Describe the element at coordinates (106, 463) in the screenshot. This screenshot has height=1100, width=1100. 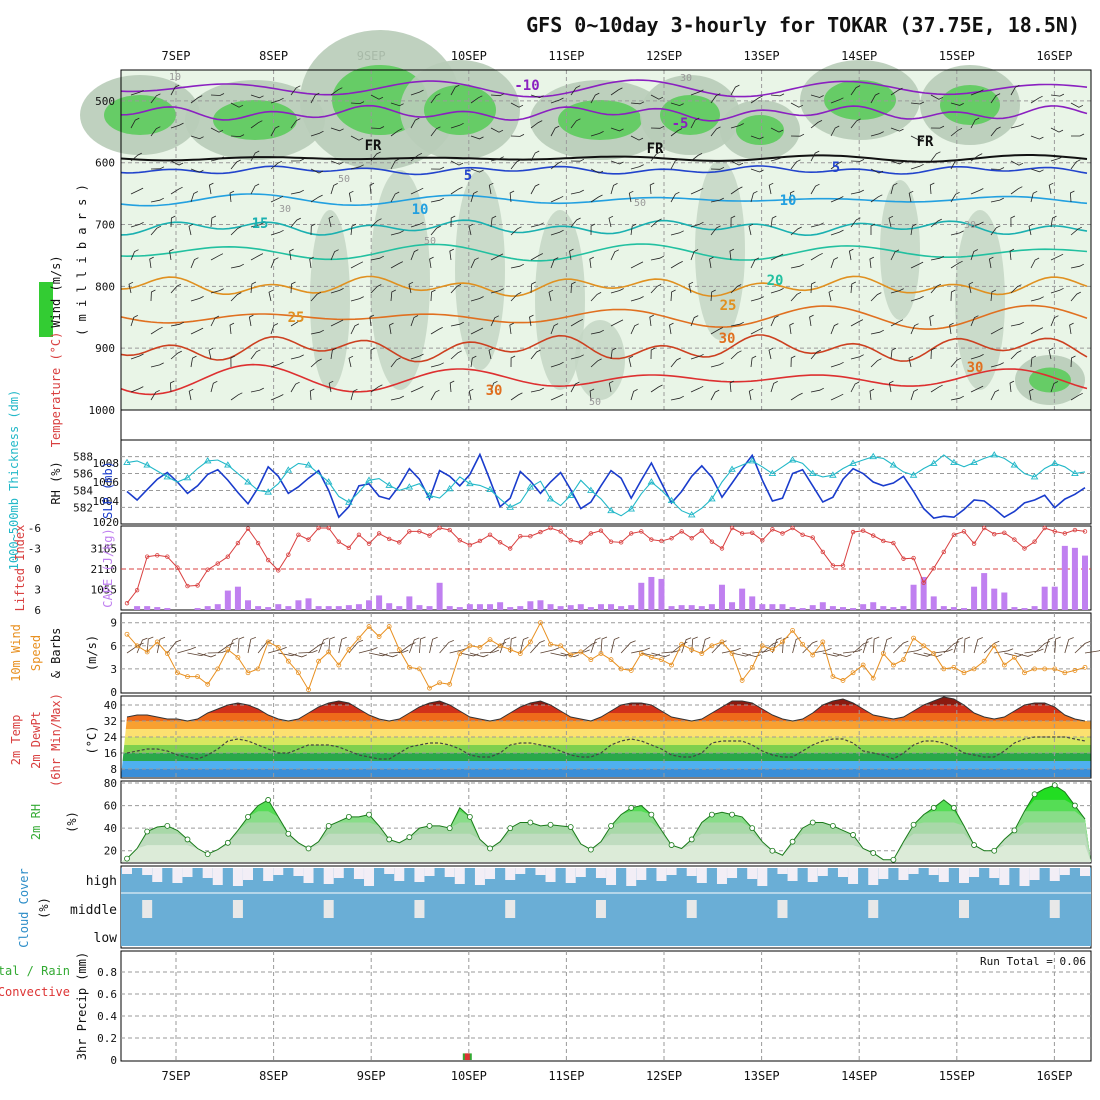
I see `slp-tick: 1008` at that location.